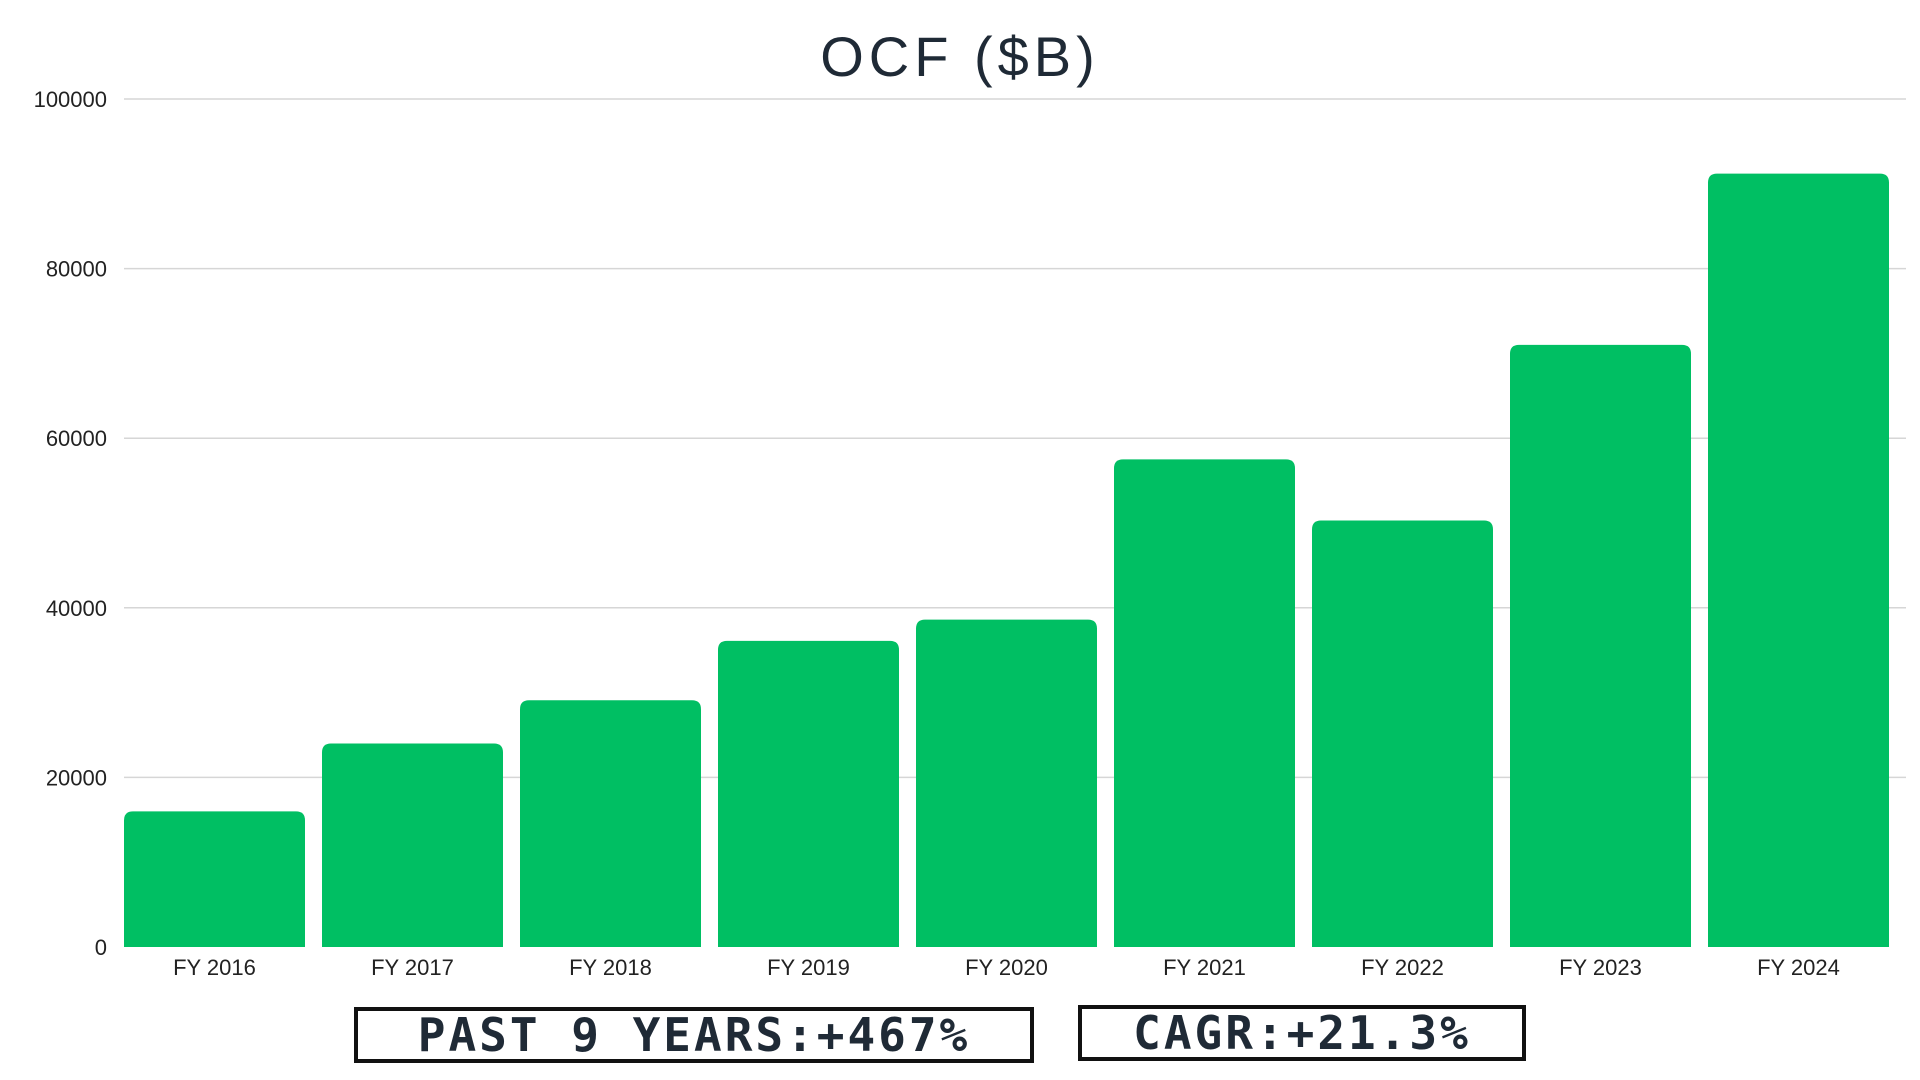 Image resolution: width=1920 pixels, height=1080 pixels. What do you see at coordinates (1798, 967) in the screenshot?
I see `x-tick-label: FY 2024` at bounding box center [1798, 967].